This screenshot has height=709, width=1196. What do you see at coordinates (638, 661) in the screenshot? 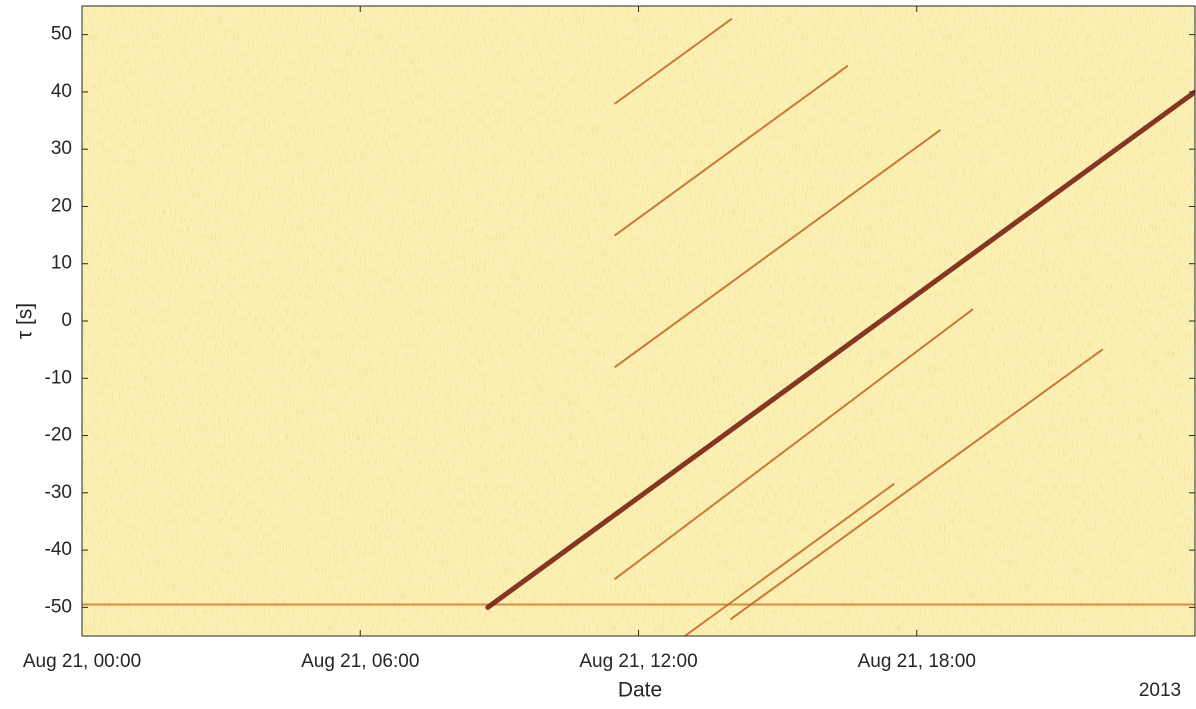
I see `x-tick-label: Aug 21, 12:00` at bounding box center [638, 661].